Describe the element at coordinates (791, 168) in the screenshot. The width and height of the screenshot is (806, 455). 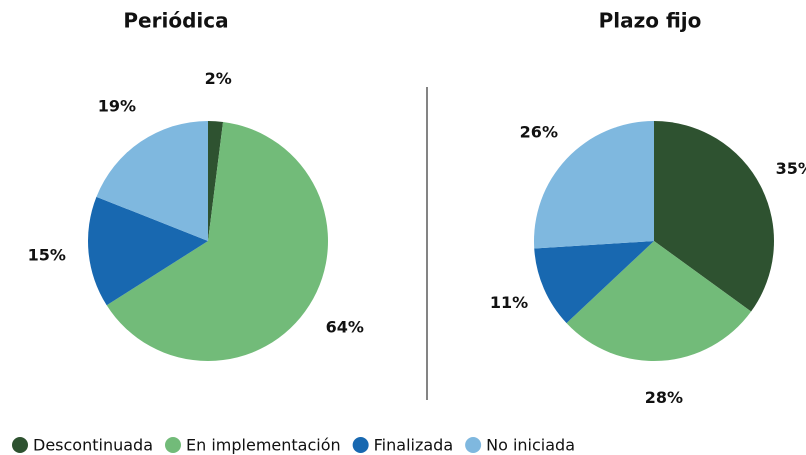
I see `data-label: 35%` at that location.